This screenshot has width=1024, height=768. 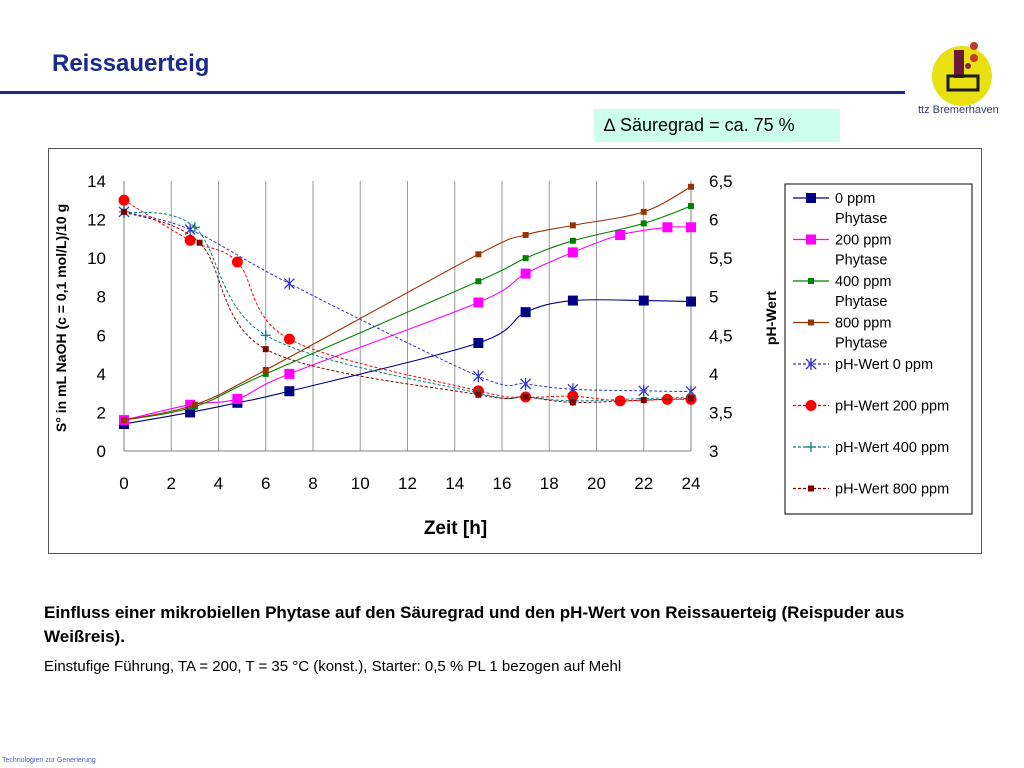 I want to click on legend-label: pH-Wert 800 ppm, so click(x=892, y=490).